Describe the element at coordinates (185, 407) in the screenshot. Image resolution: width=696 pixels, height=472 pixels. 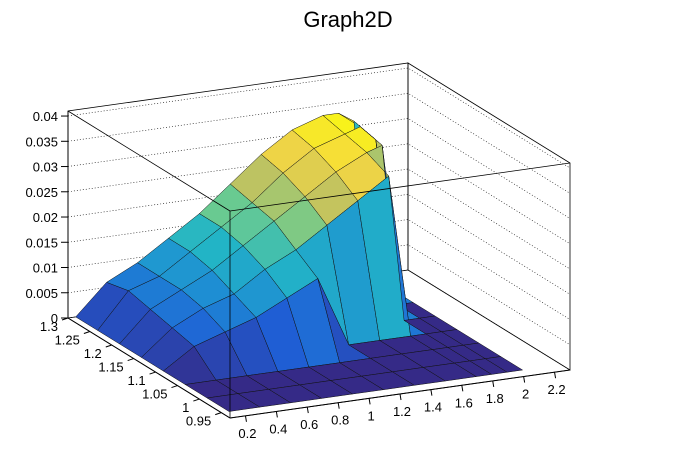
I see `y-tick-label: 1` at that location.